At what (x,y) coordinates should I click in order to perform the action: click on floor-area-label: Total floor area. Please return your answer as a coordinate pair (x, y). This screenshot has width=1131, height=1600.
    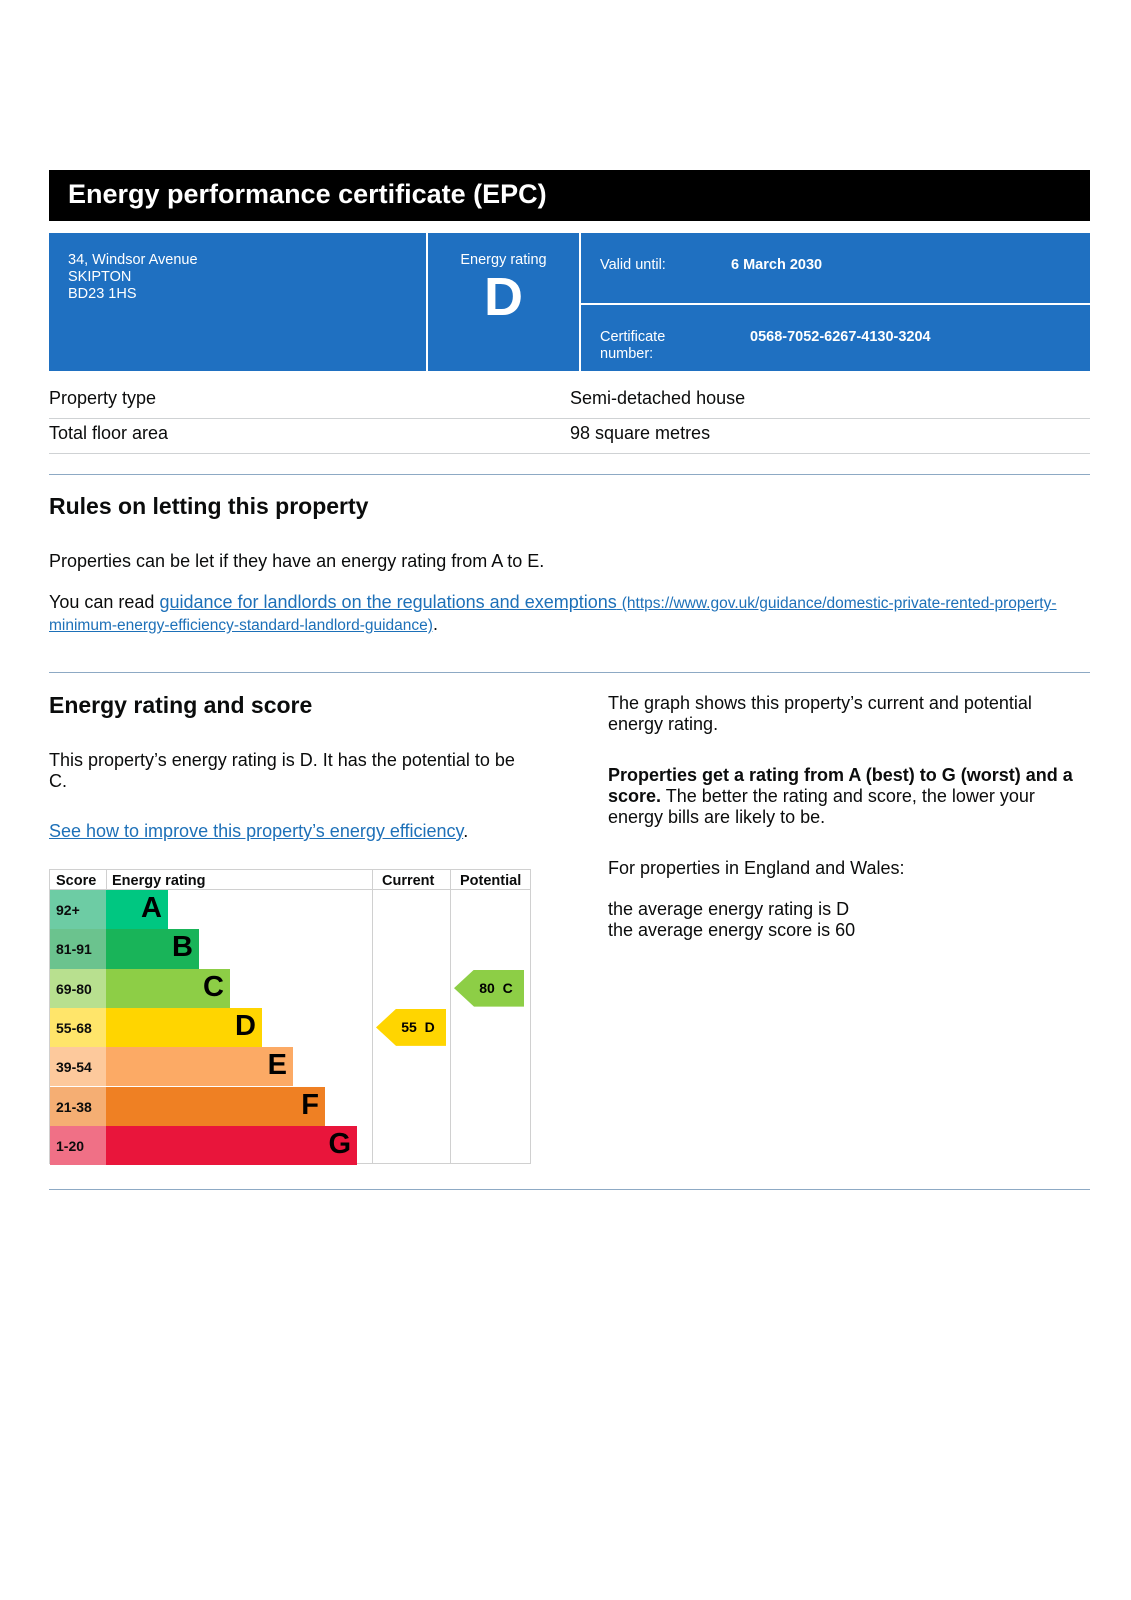
    Looking at the image, I should click on (109, 433).